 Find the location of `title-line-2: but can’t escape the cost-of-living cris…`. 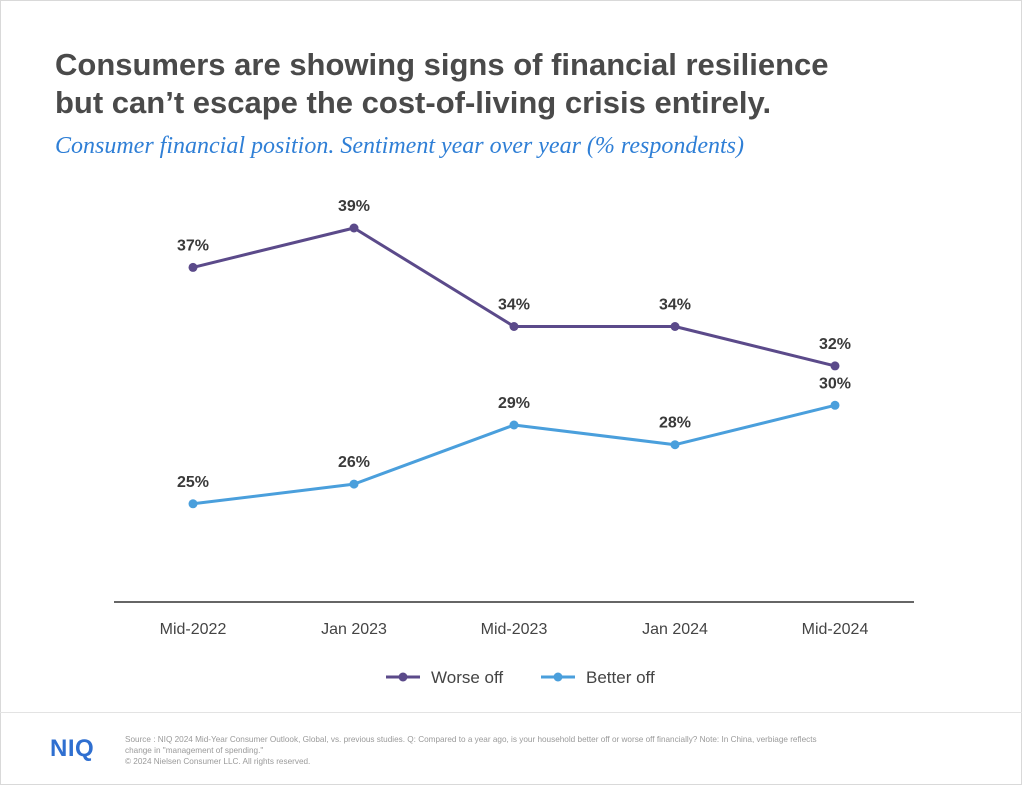

title-line-2: but can’t escape the cost-of-living cris… is located at coordinates (413, 102).